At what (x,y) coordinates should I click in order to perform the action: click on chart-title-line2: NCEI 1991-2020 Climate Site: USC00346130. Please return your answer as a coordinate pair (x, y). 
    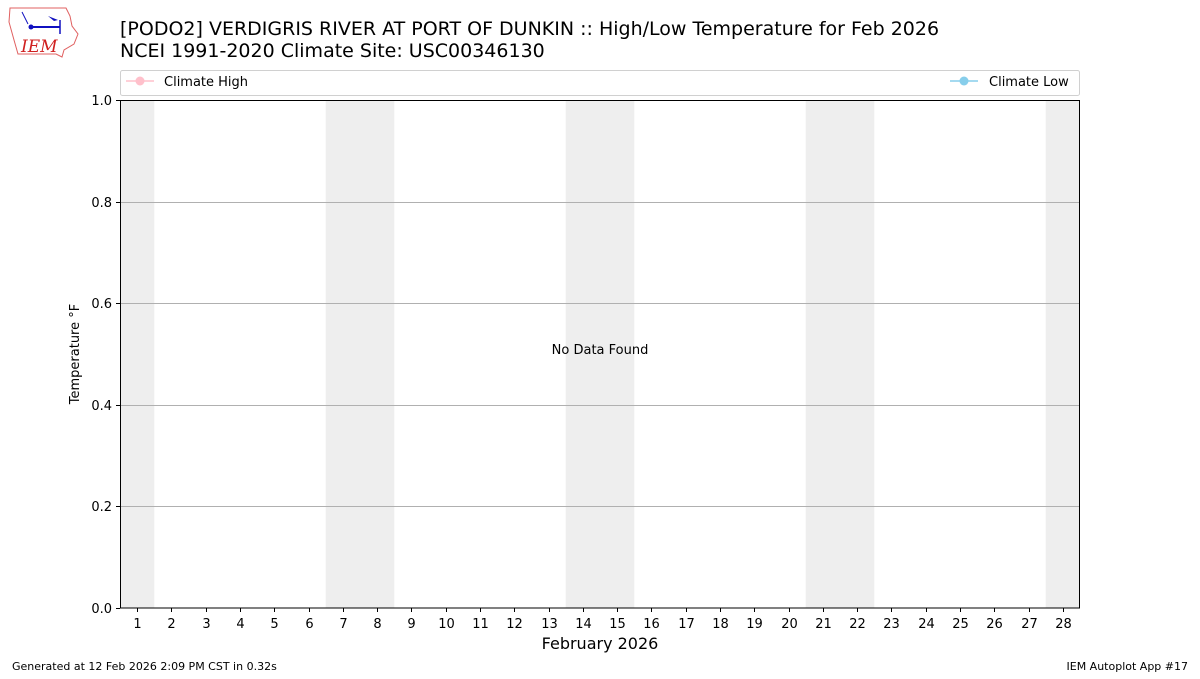
    Looking at the image, I should click on (332, 51).